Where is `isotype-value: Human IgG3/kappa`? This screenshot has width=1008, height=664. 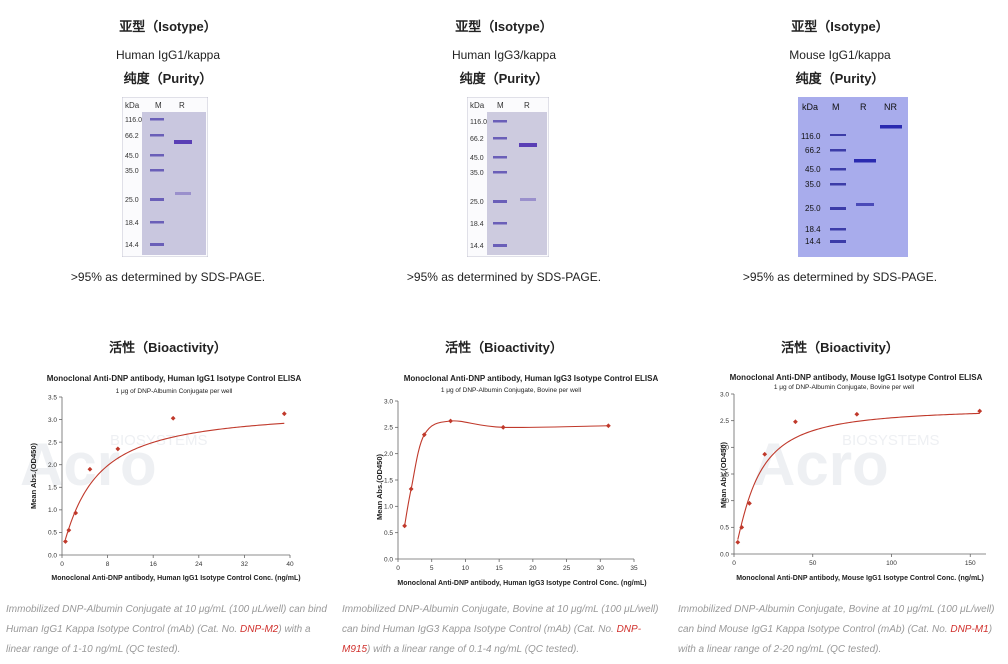 isotype-value: Human IgG3/kappa is located at coordinates (504, 55).